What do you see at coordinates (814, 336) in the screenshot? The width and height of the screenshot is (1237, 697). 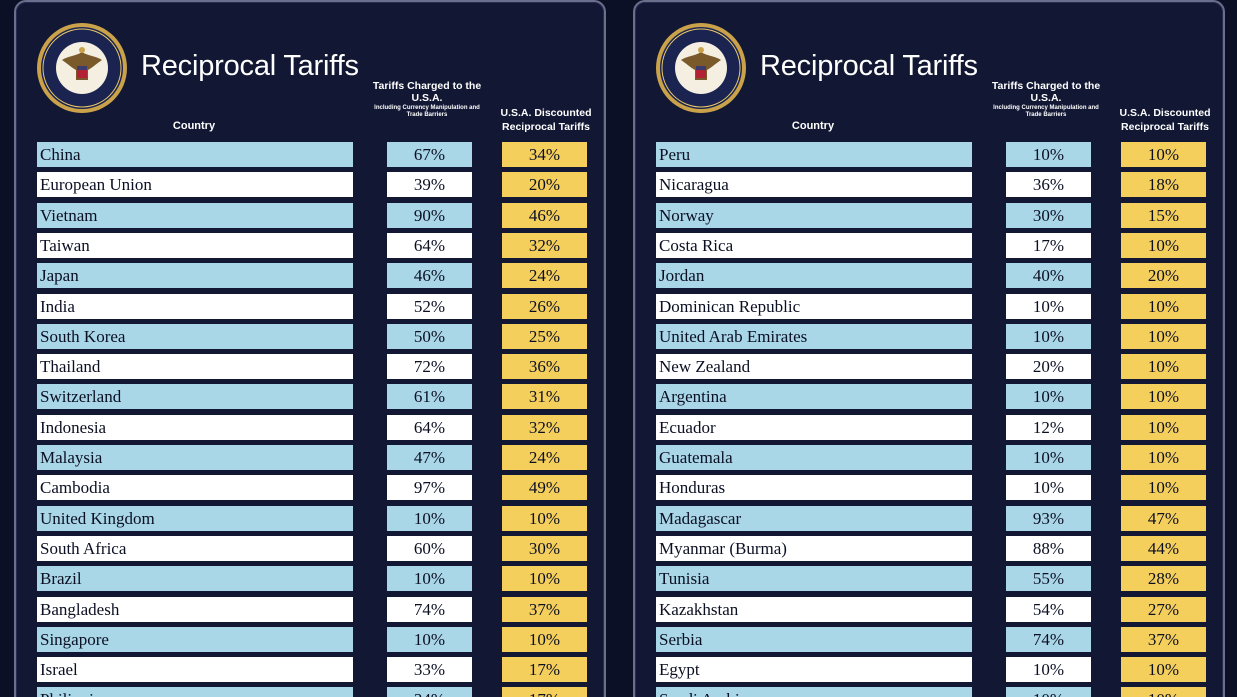 I see `country-cell: United Arab Emirates` at bounding box center [814, 336].